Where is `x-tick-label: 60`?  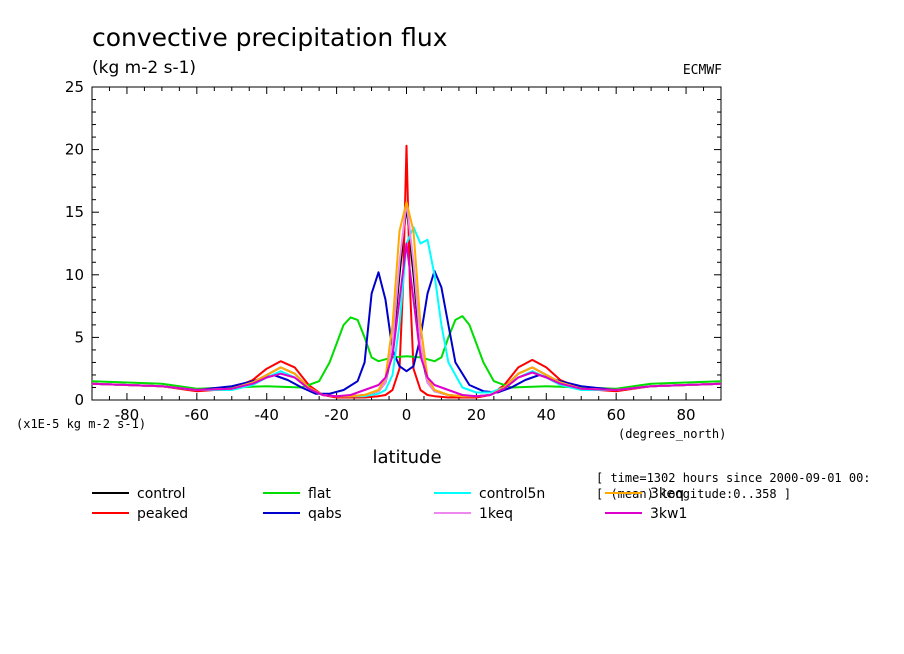 x-tick-label: 60 is located at coordinates (616, 415).